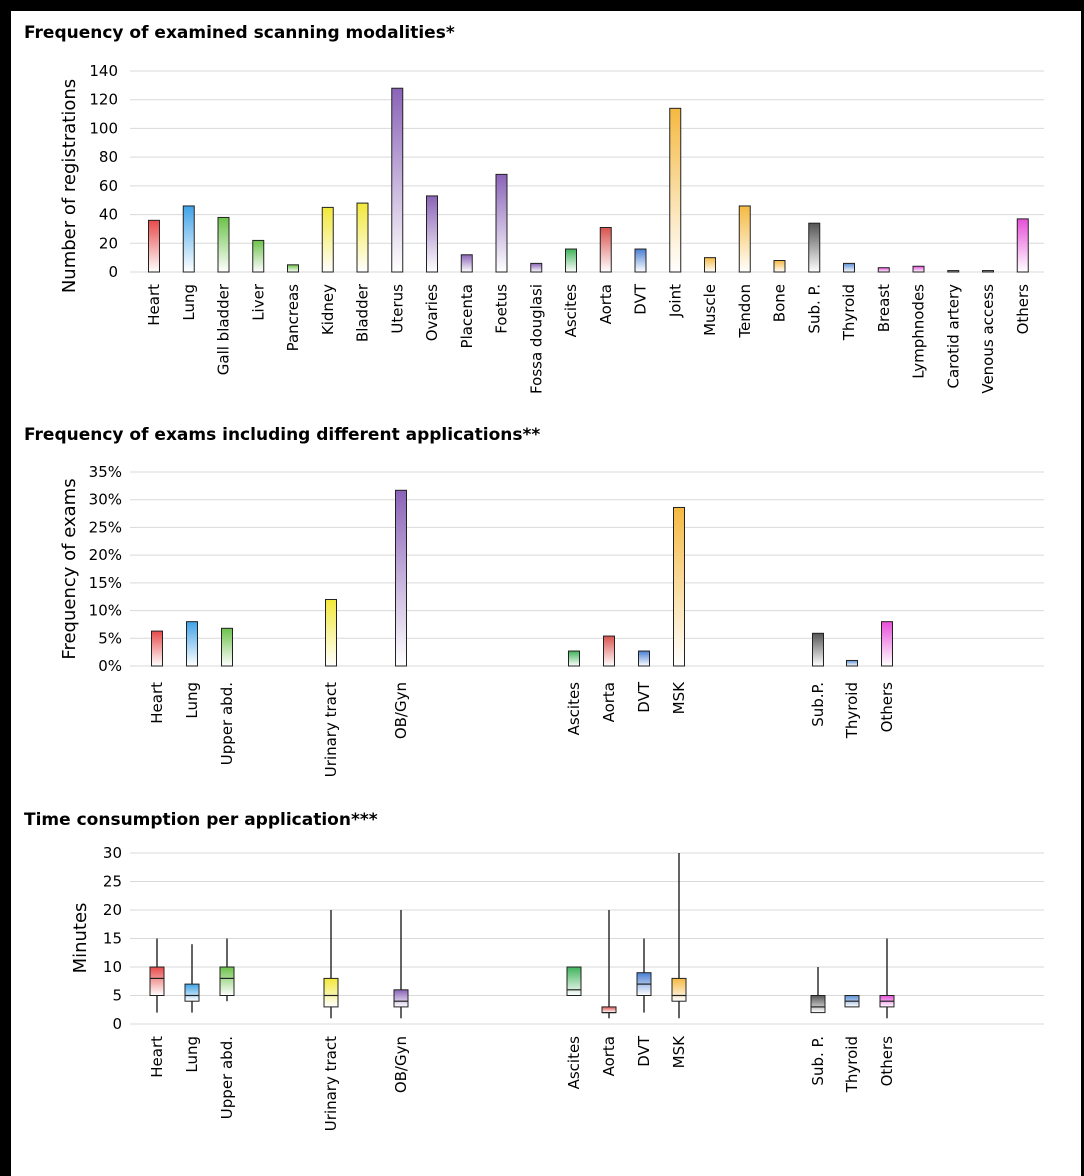 The image size is (1084, 1176). I want to click on category-label: Pancreas, so click(293, 318).